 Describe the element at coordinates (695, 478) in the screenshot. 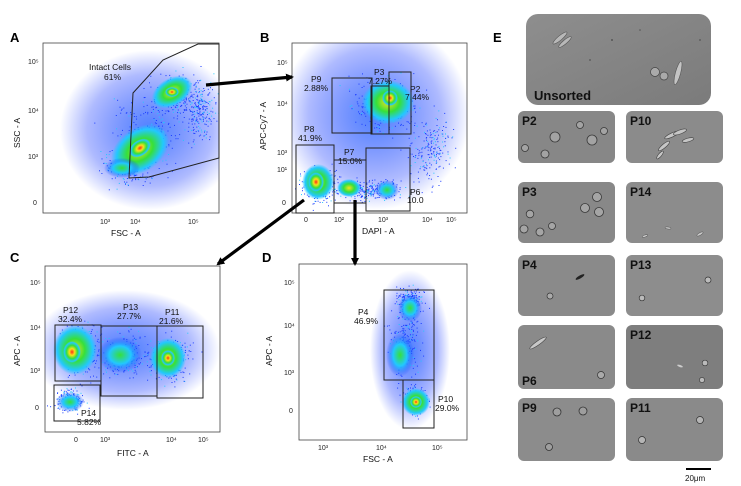

I see `scale-bar-label: 20μm` at that location.